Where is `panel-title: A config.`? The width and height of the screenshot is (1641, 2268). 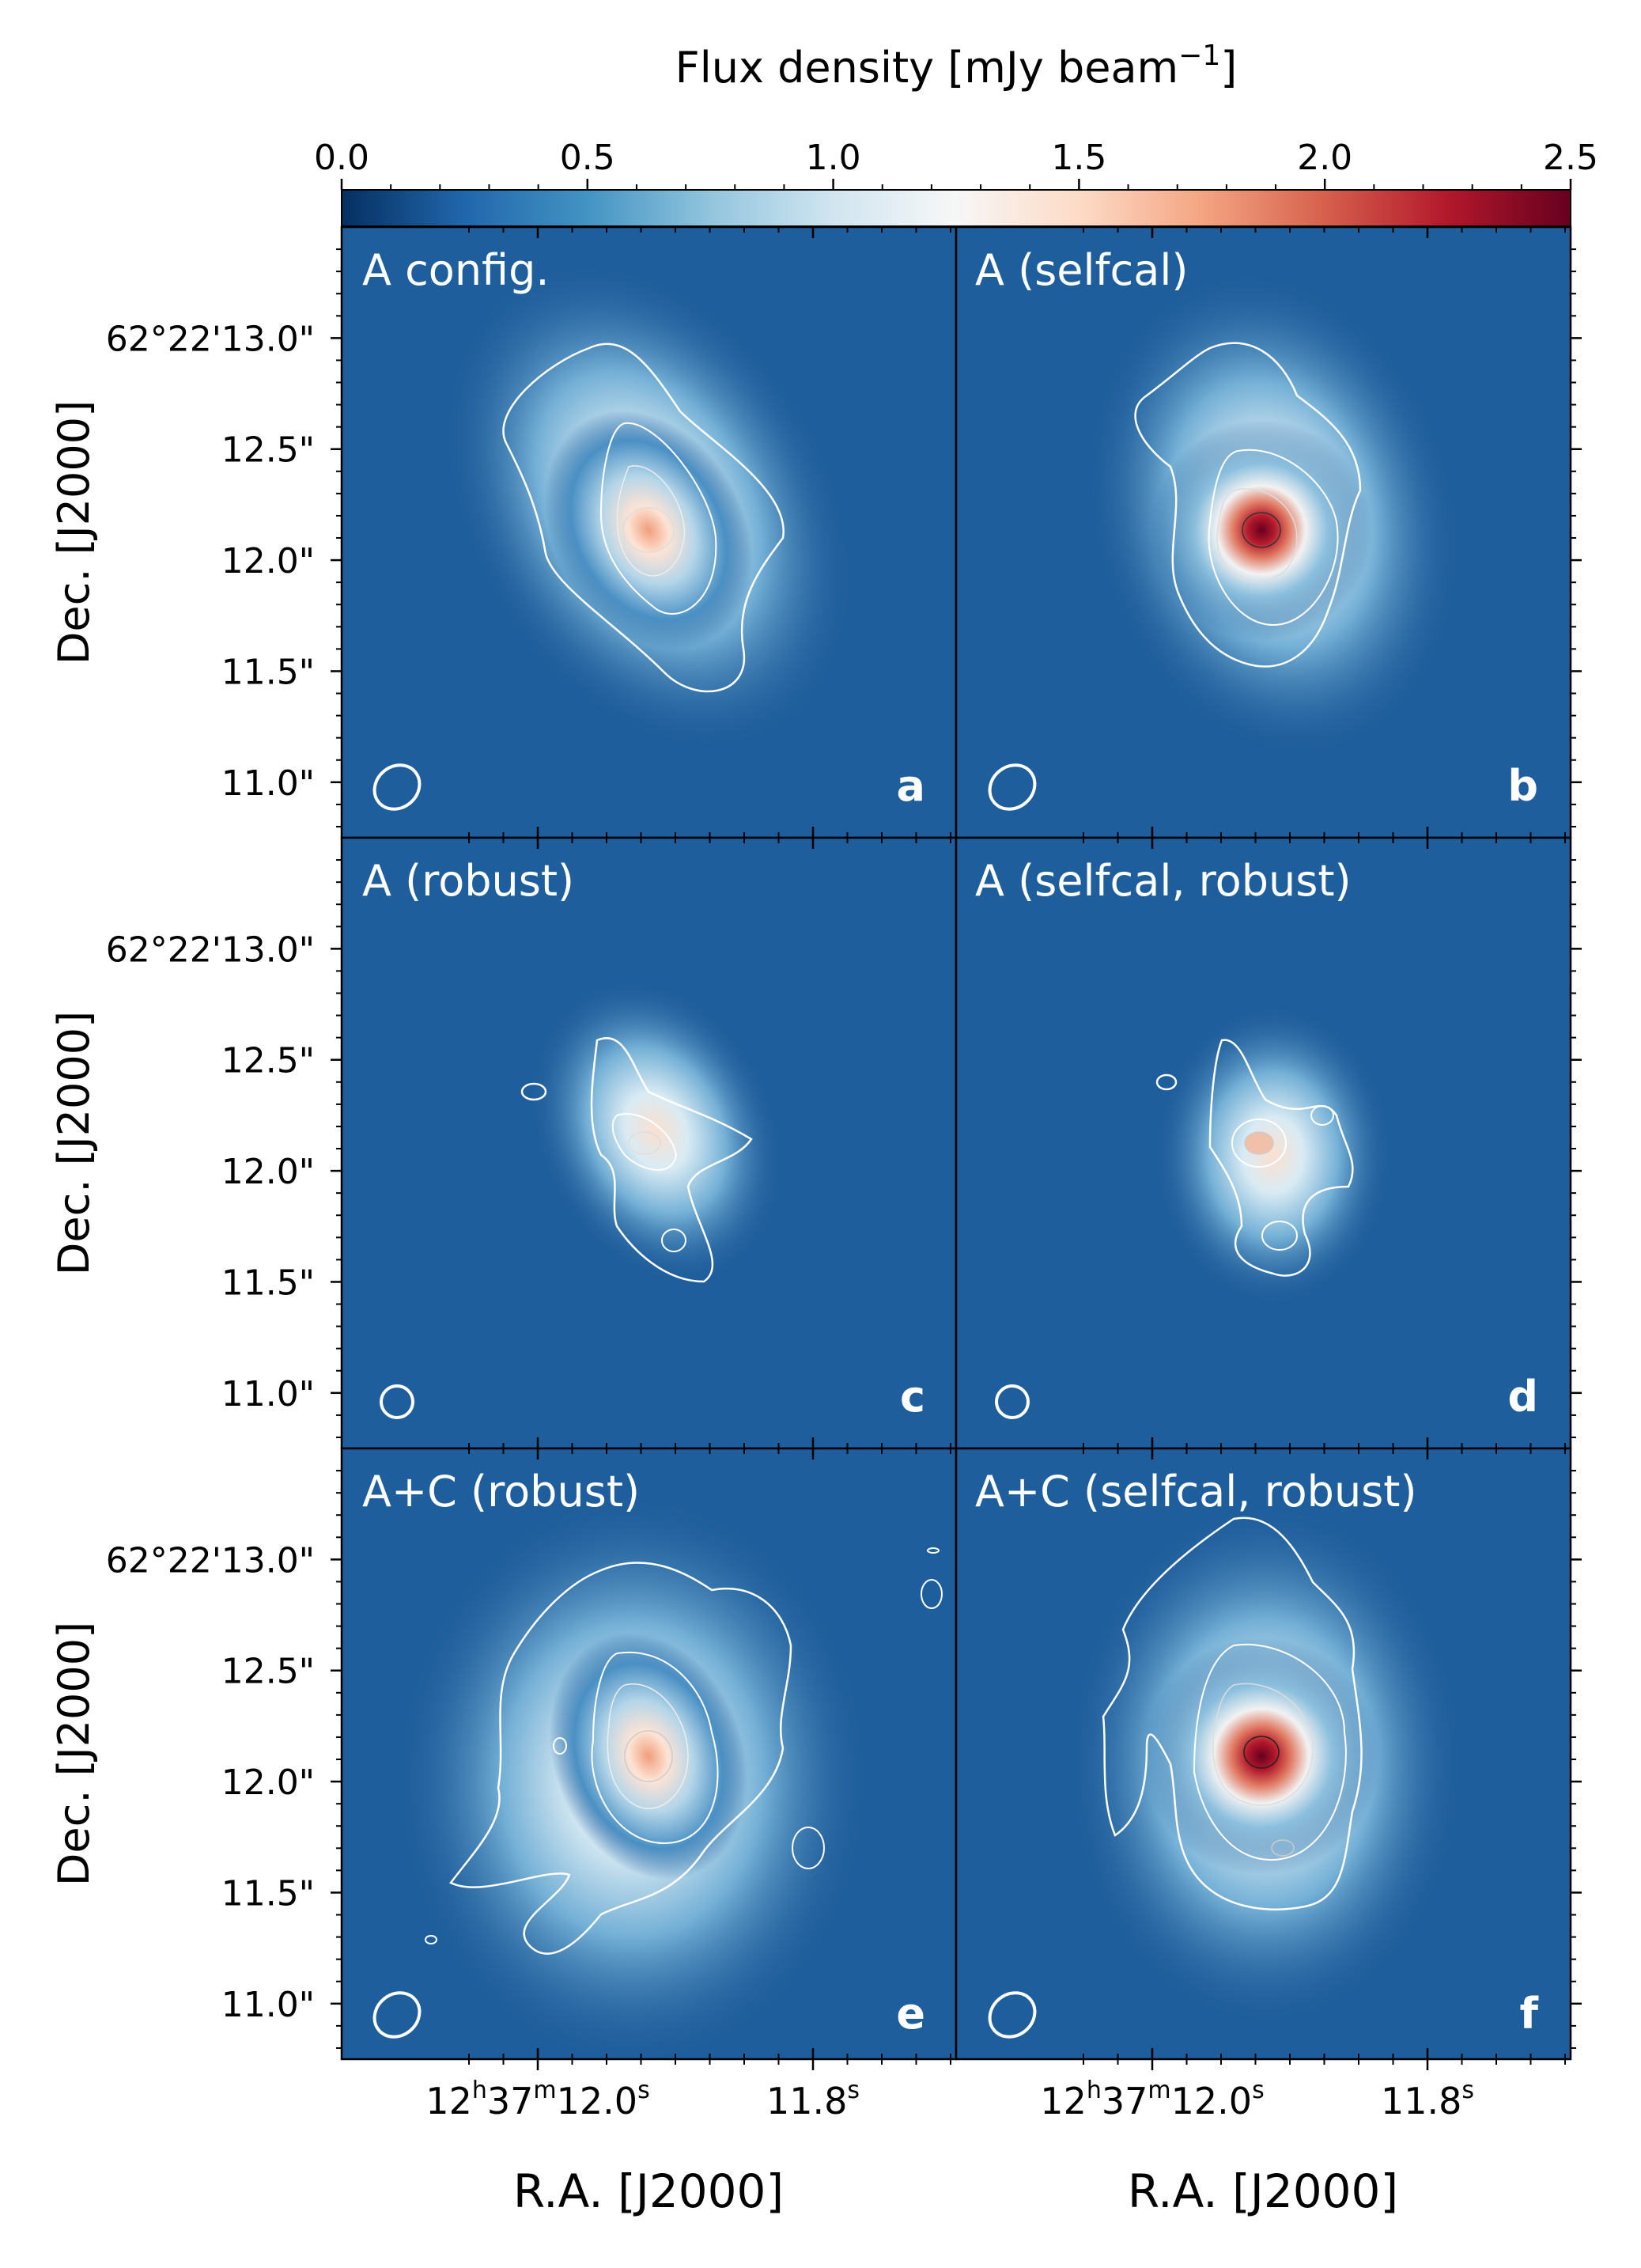
panel-title: A config. is located at coordinates (456, 270).